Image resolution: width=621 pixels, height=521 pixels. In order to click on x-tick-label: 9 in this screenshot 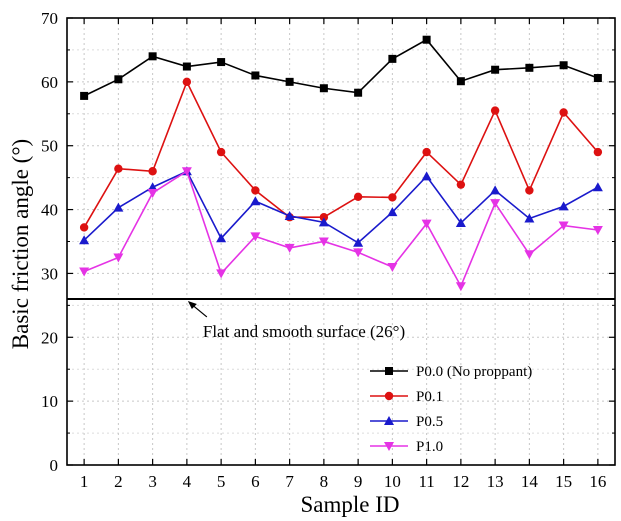, I will do `click(358, 481)`.